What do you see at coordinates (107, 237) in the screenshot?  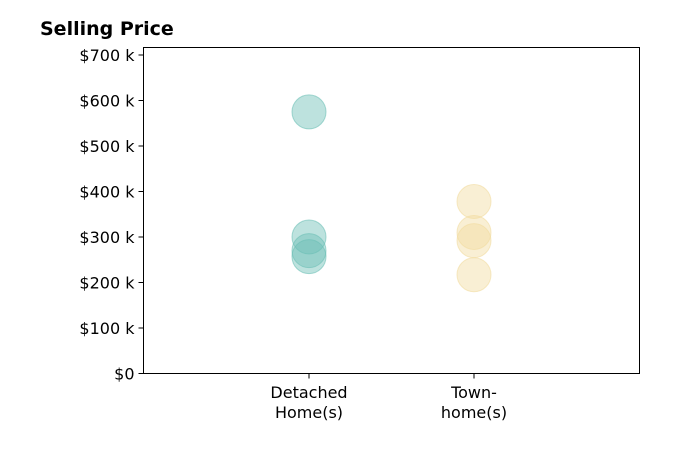 I see `y-tick-label: $300 k` at bounding box center [107, 237].